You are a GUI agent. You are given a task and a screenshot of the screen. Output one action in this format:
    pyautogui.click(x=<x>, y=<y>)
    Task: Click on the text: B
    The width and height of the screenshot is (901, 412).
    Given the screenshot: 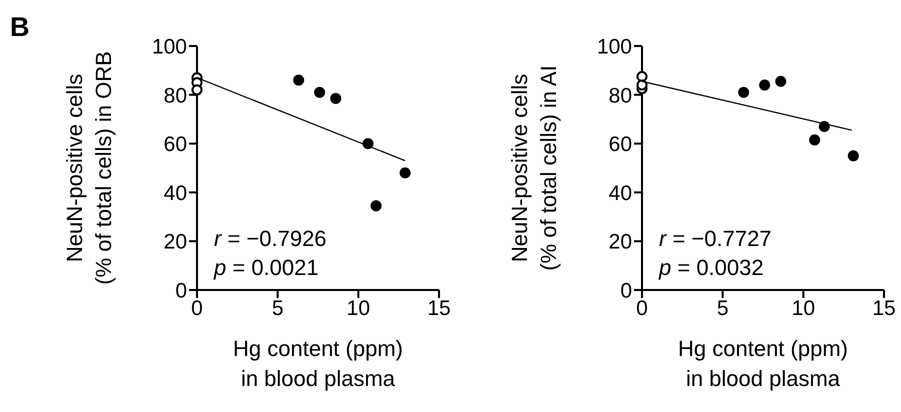 What is the action you would take?
    pyautogui.click(x=20, y=27)
    